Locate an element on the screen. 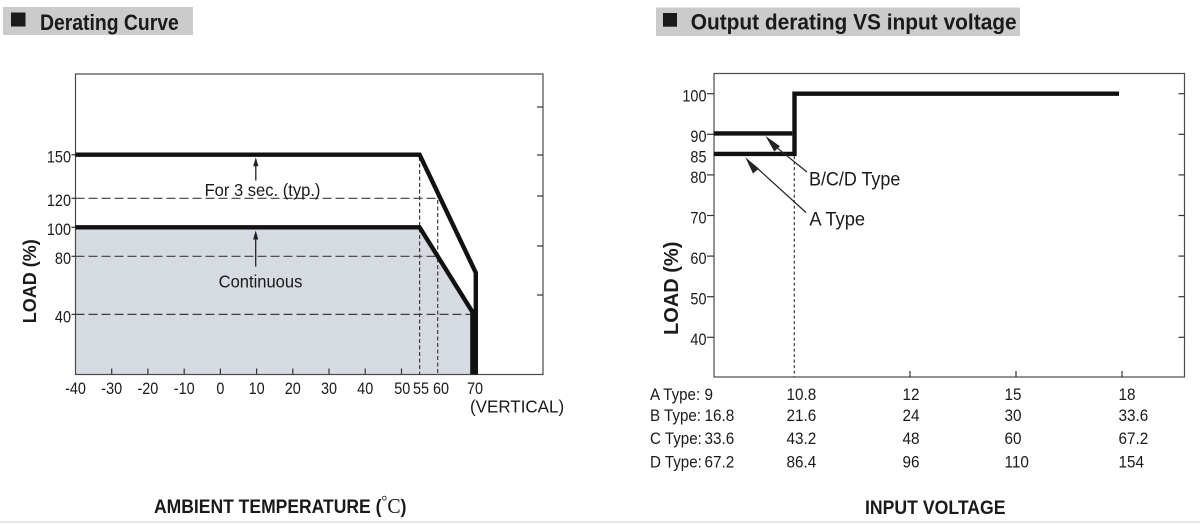  svg-text: D Type: is located at coordinates (676, 462).